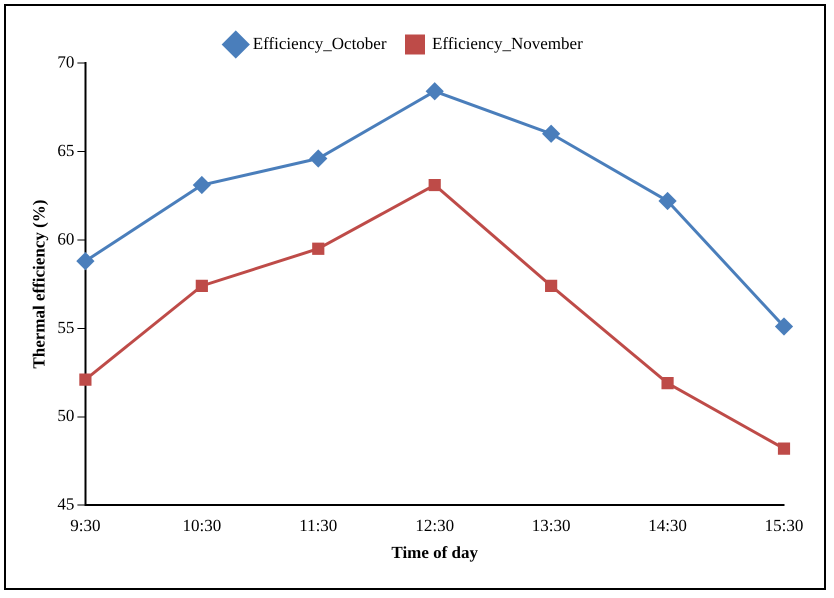 Image resolution: width=834 pixels, height=598 pixels. Describe the element at coordinates (551, 525) in the screenshot. I see `x-tick-label: 13:30` at that location.